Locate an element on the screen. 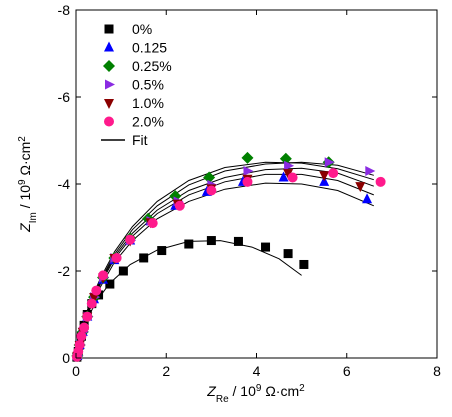  y-tick-label: -2 is located at coordinates (64, 271).